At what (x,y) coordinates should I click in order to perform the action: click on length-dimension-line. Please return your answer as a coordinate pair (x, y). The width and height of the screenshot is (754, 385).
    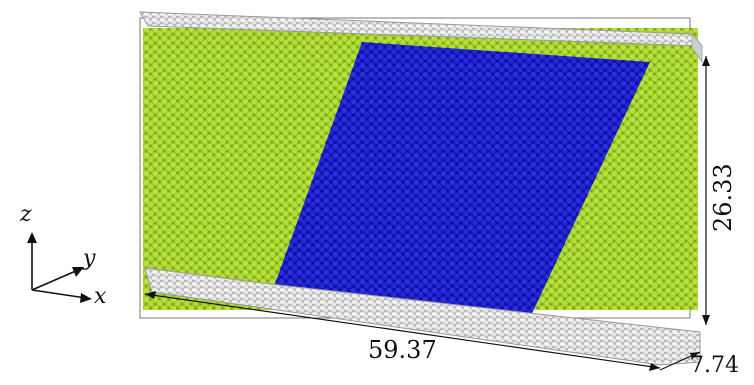
    Looking at the image, I should click on (402, 331).